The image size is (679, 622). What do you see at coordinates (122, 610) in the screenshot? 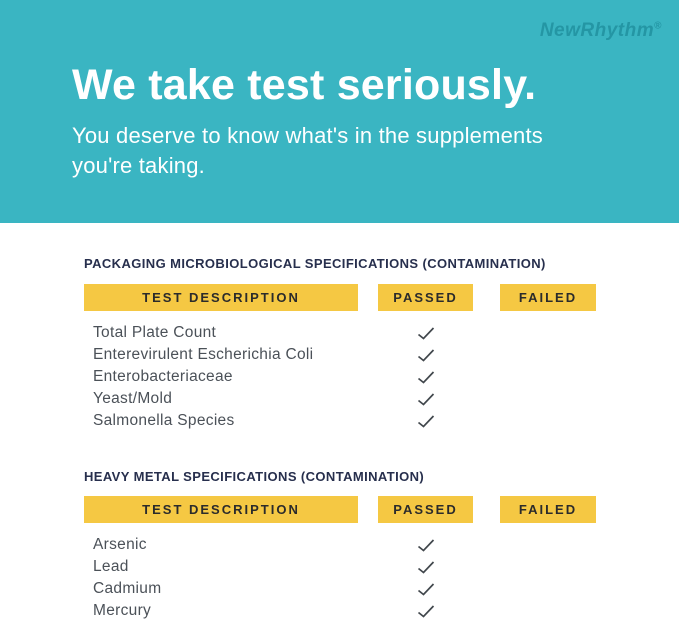
I see `row-label: Mercury` at bounding box center [122, 610].